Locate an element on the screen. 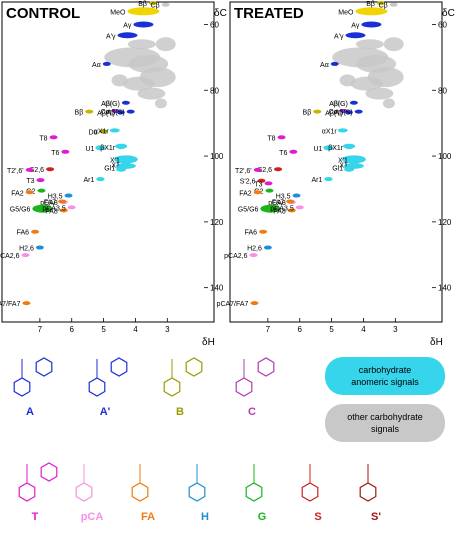  signal-label: Cα is located at coordinates (333, 112).